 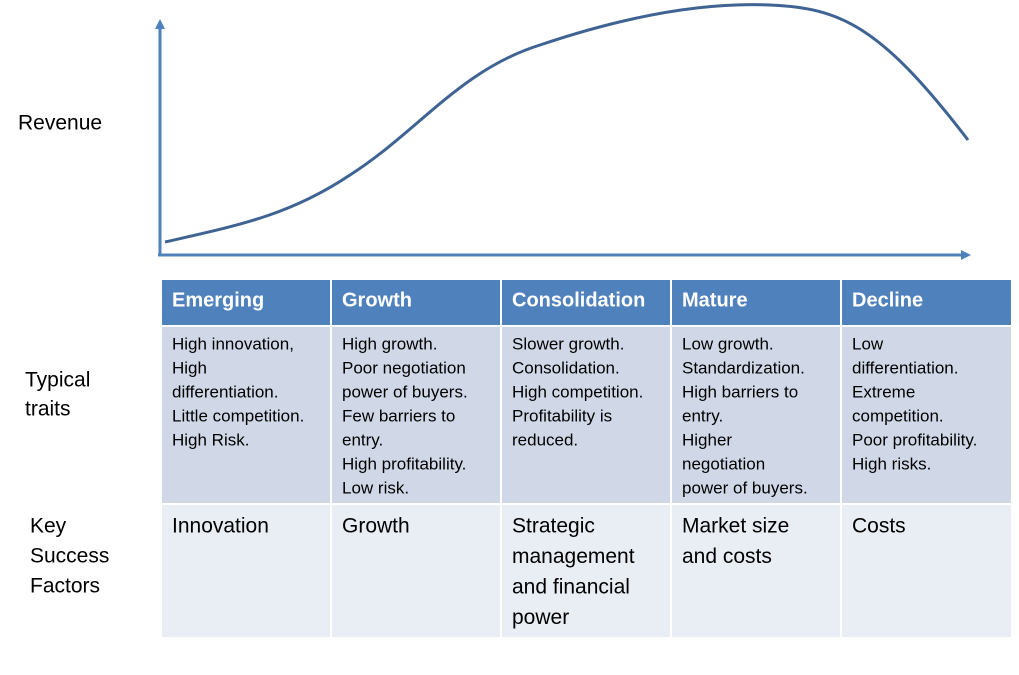 What do you see at coordinates (545, 439) in the screenshot?
I see `trait-line: reduced.` at bounding box center [545, 439].